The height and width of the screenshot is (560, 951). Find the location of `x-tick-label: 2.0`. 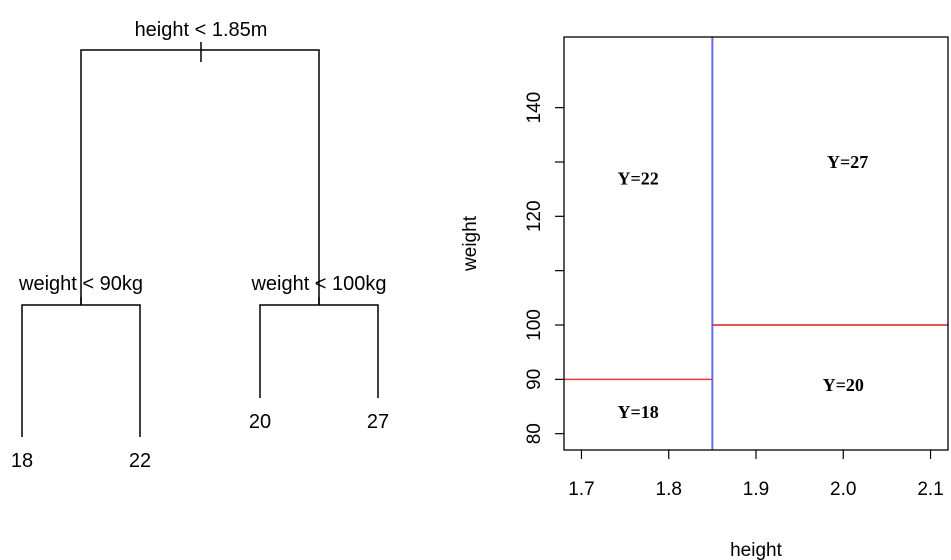

x-tick-label: 2.0 is located at coordinates (843, 489).